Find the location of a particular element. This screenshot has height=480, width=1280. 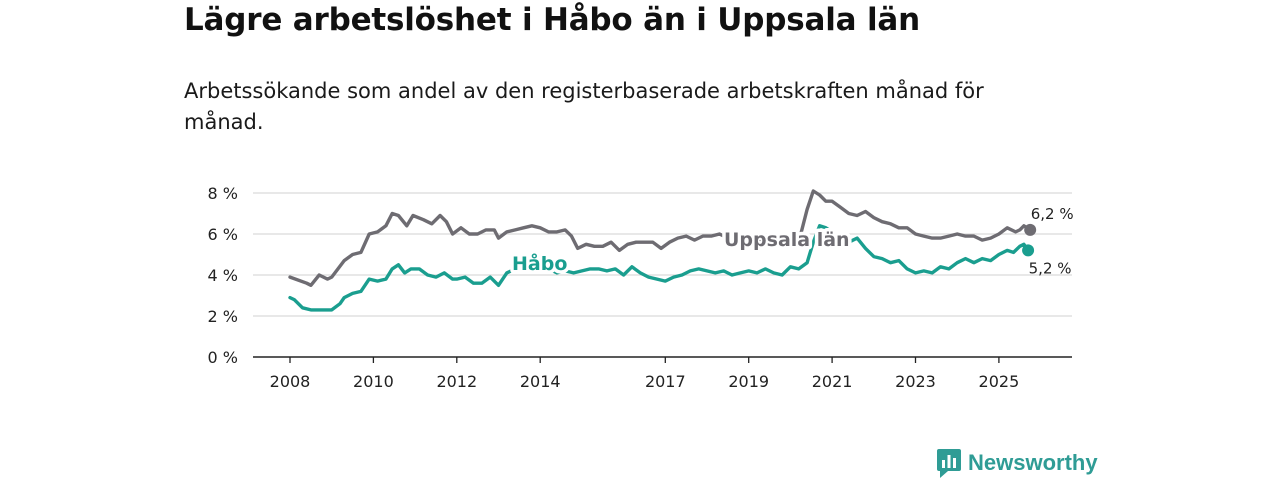

x-axis: 2008 2010 2012 2014 2017 2019 2021 2023 2025 is located at coordinates (662, 373).